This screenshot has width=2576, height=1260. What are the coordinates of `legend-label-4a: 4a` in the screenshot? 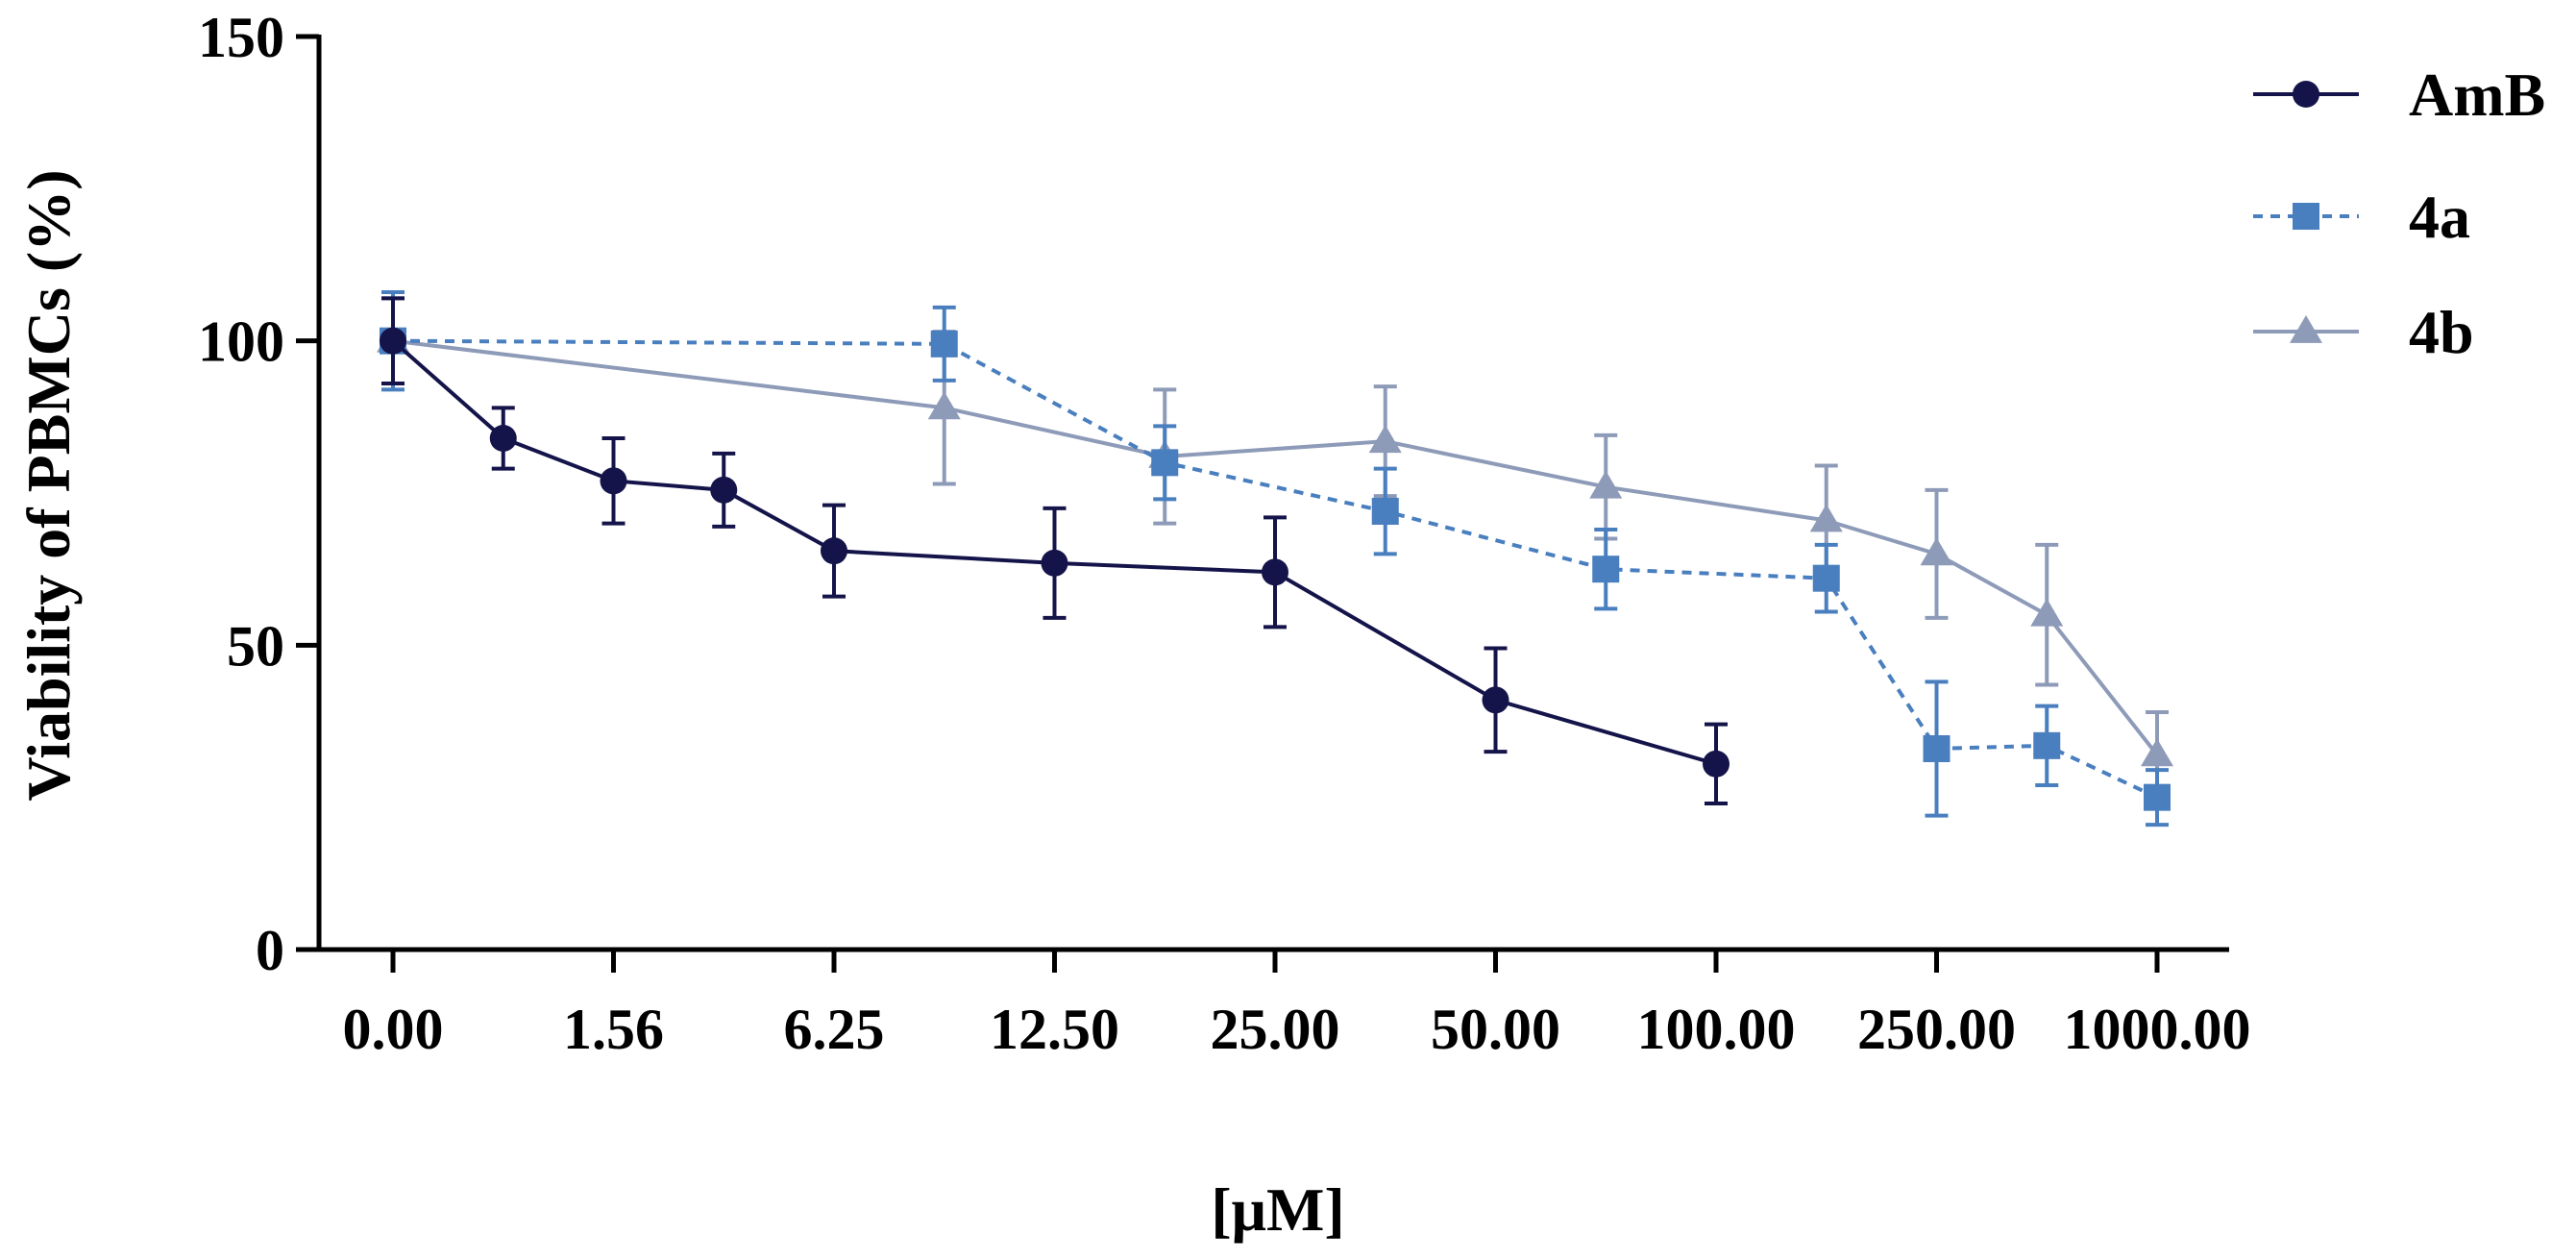 It's located at (2439, 217).